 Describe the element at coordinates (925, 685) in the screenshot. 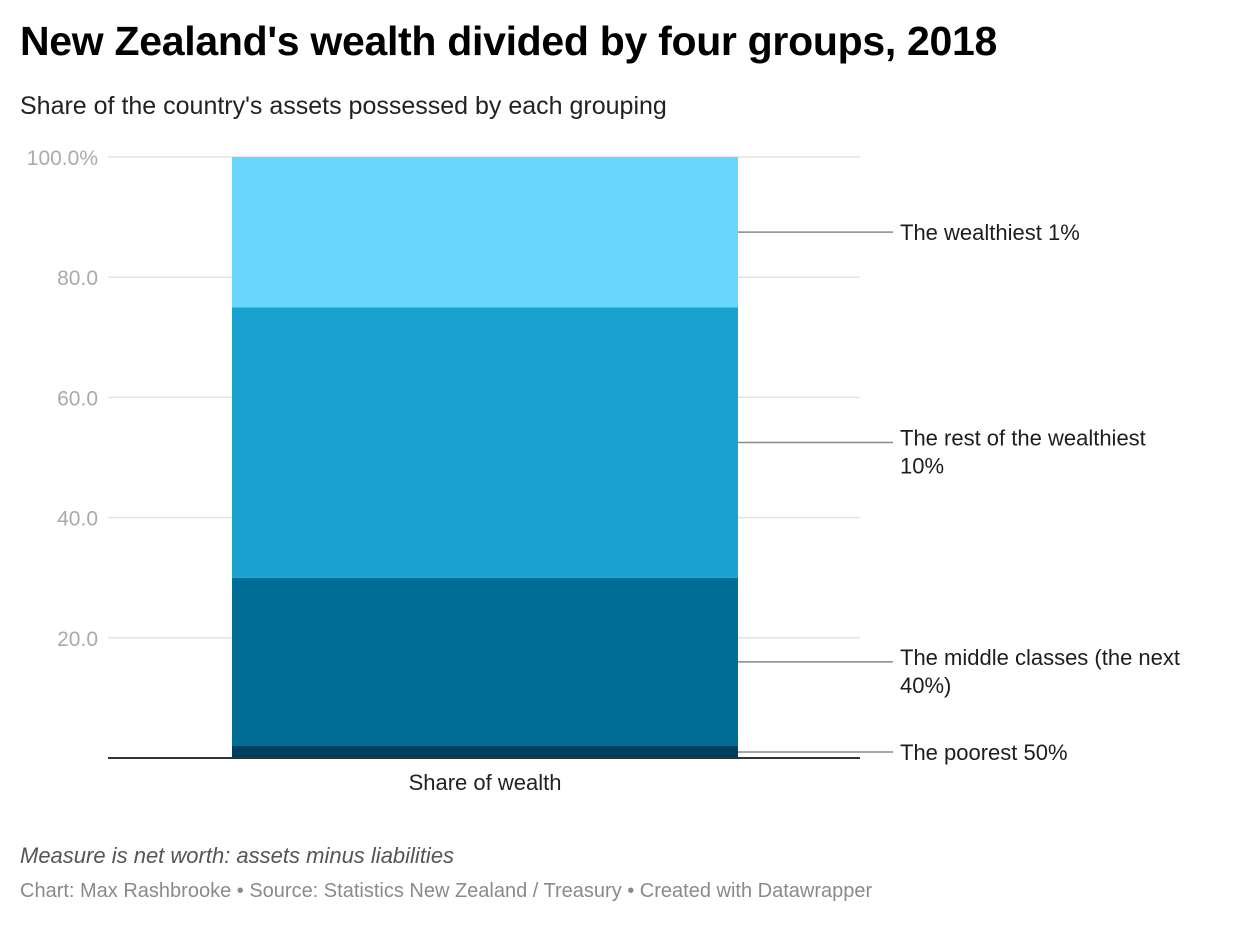

I see `series-label: 40%)` at that location.